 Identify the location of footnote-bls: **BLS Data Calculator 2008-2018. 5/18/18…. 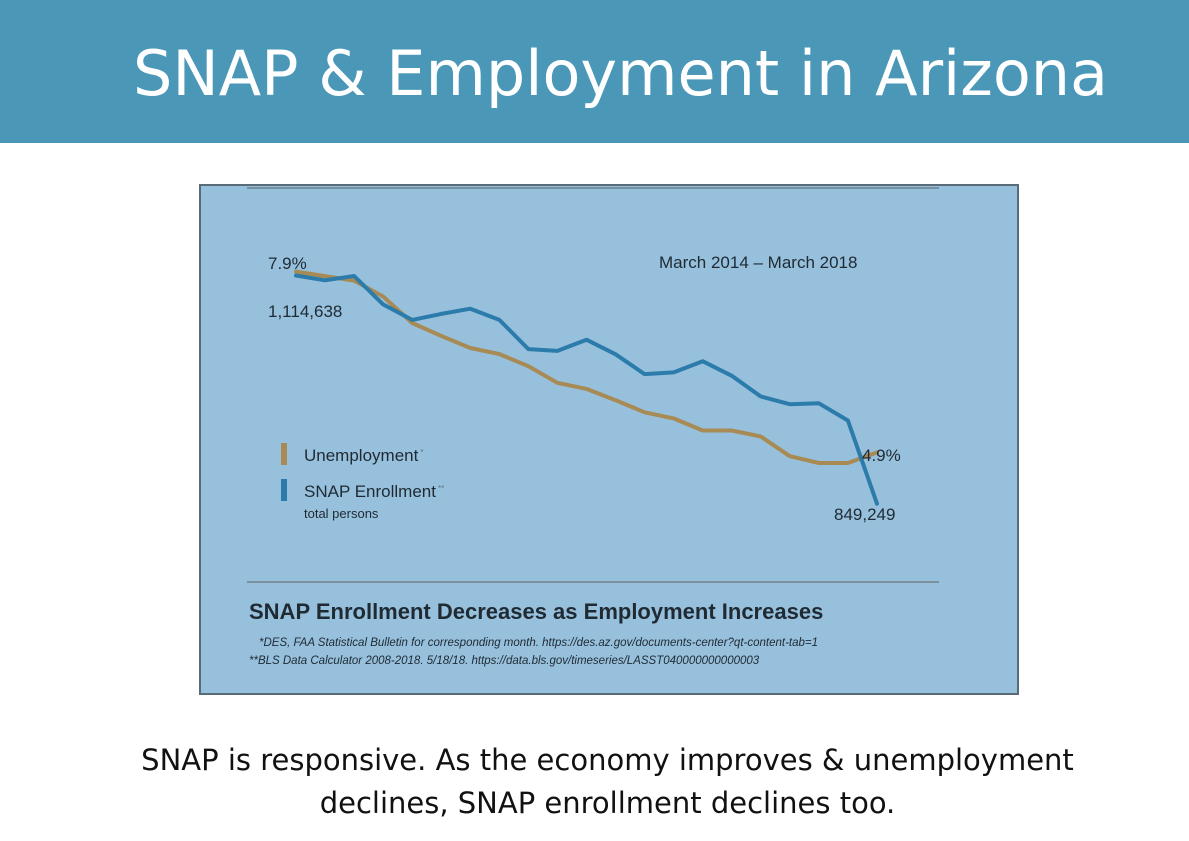
(504, 661).